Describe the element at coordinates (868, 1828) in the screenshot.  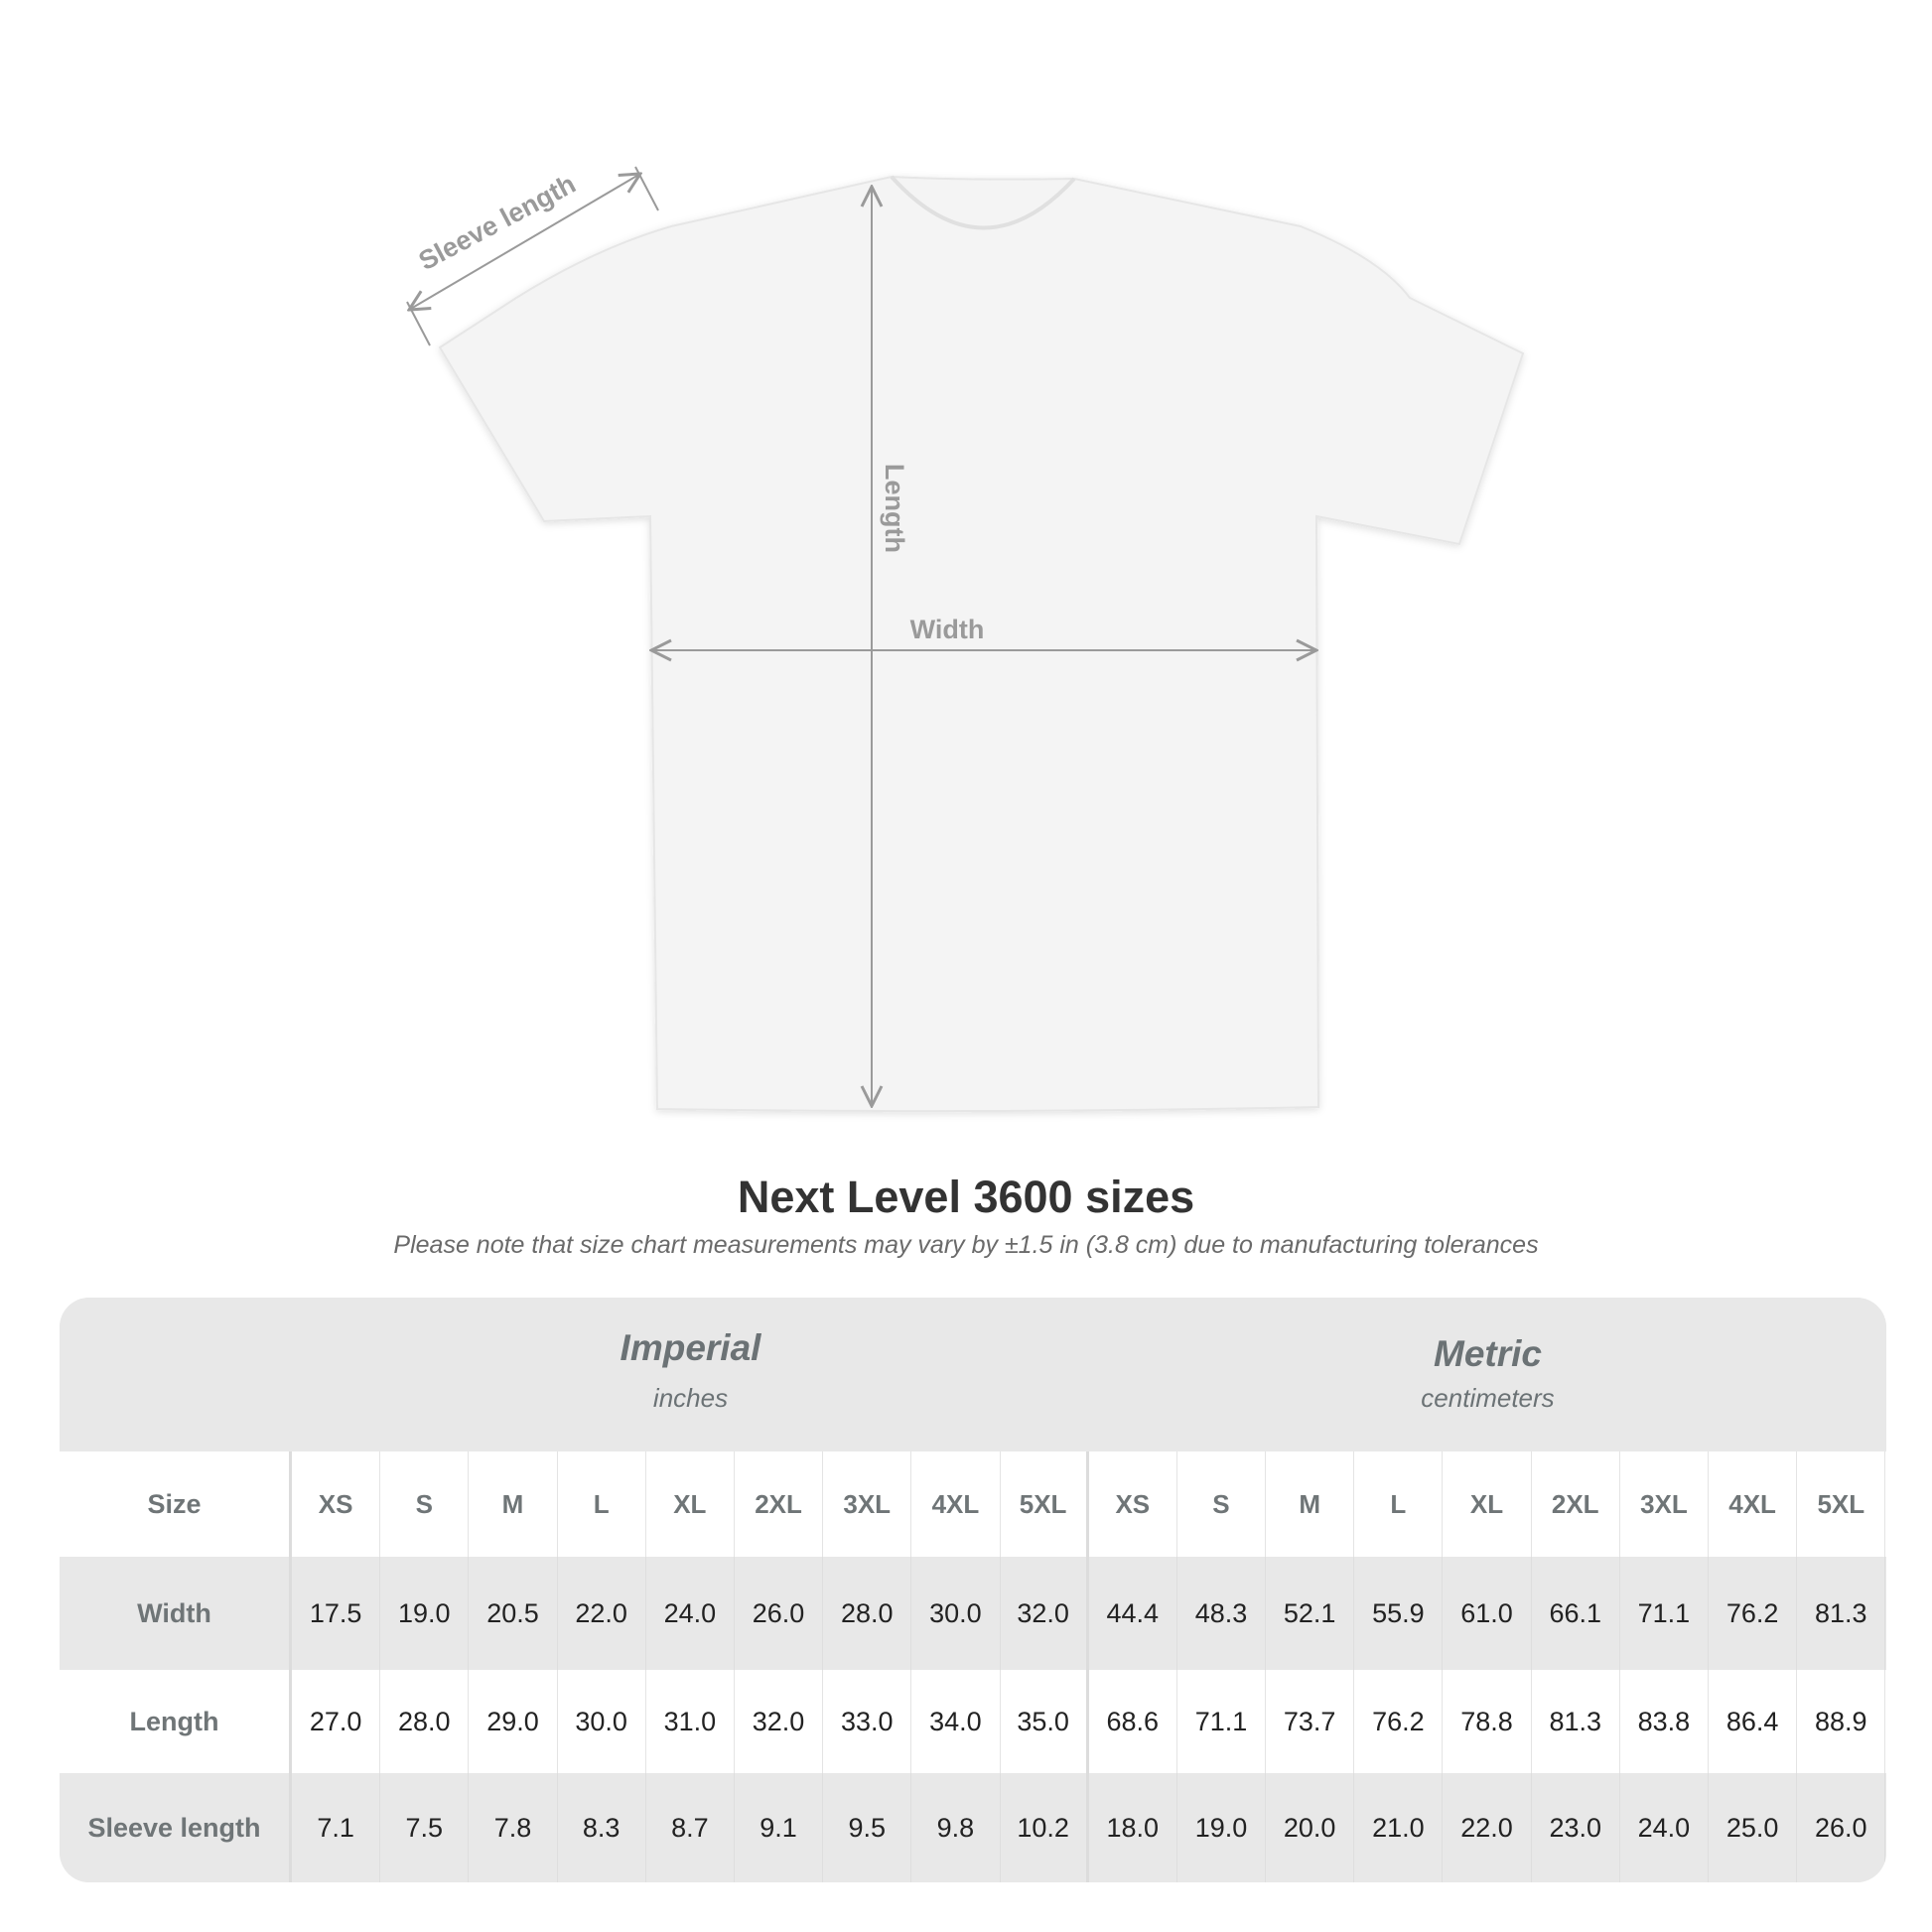
I see `value-cell-imperial: 9.5` at that location.